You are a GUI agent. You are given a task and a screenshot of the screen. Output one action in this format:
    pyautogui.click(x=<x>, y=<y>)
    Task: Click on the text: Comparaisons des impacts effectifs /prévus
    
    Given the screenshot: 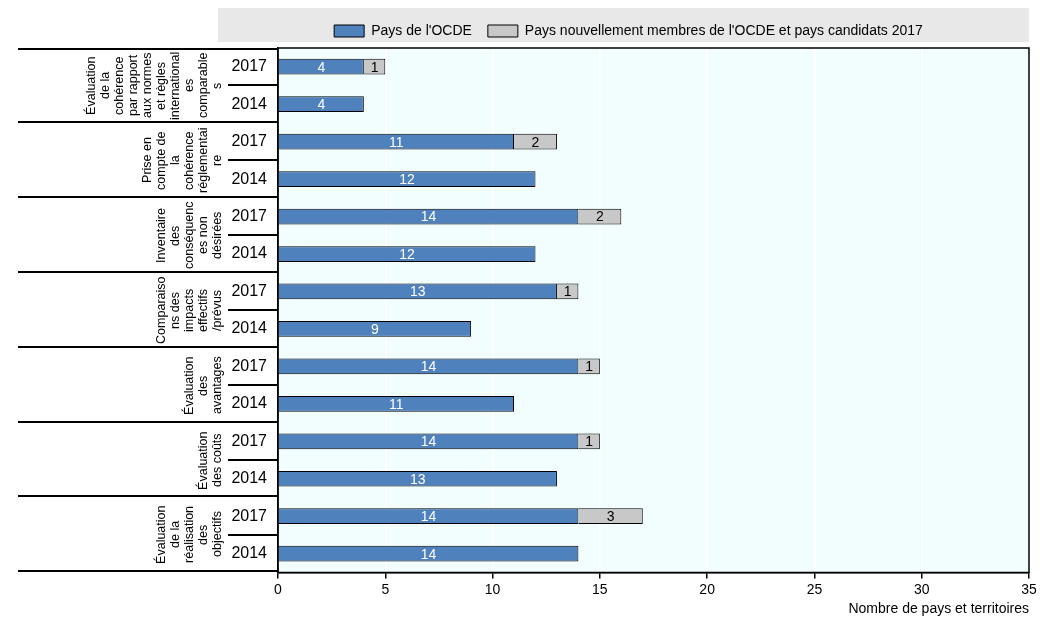 What is the action you would take?
    pyautogui.click(x=189, y=310)
    